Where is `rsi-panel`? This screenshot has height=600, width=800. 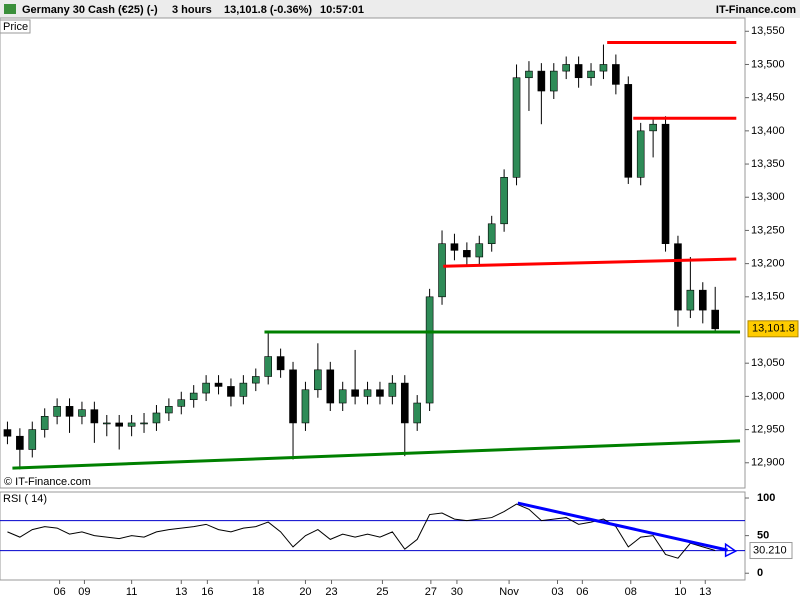
rsi-panel is located at coordinates (373, 536).